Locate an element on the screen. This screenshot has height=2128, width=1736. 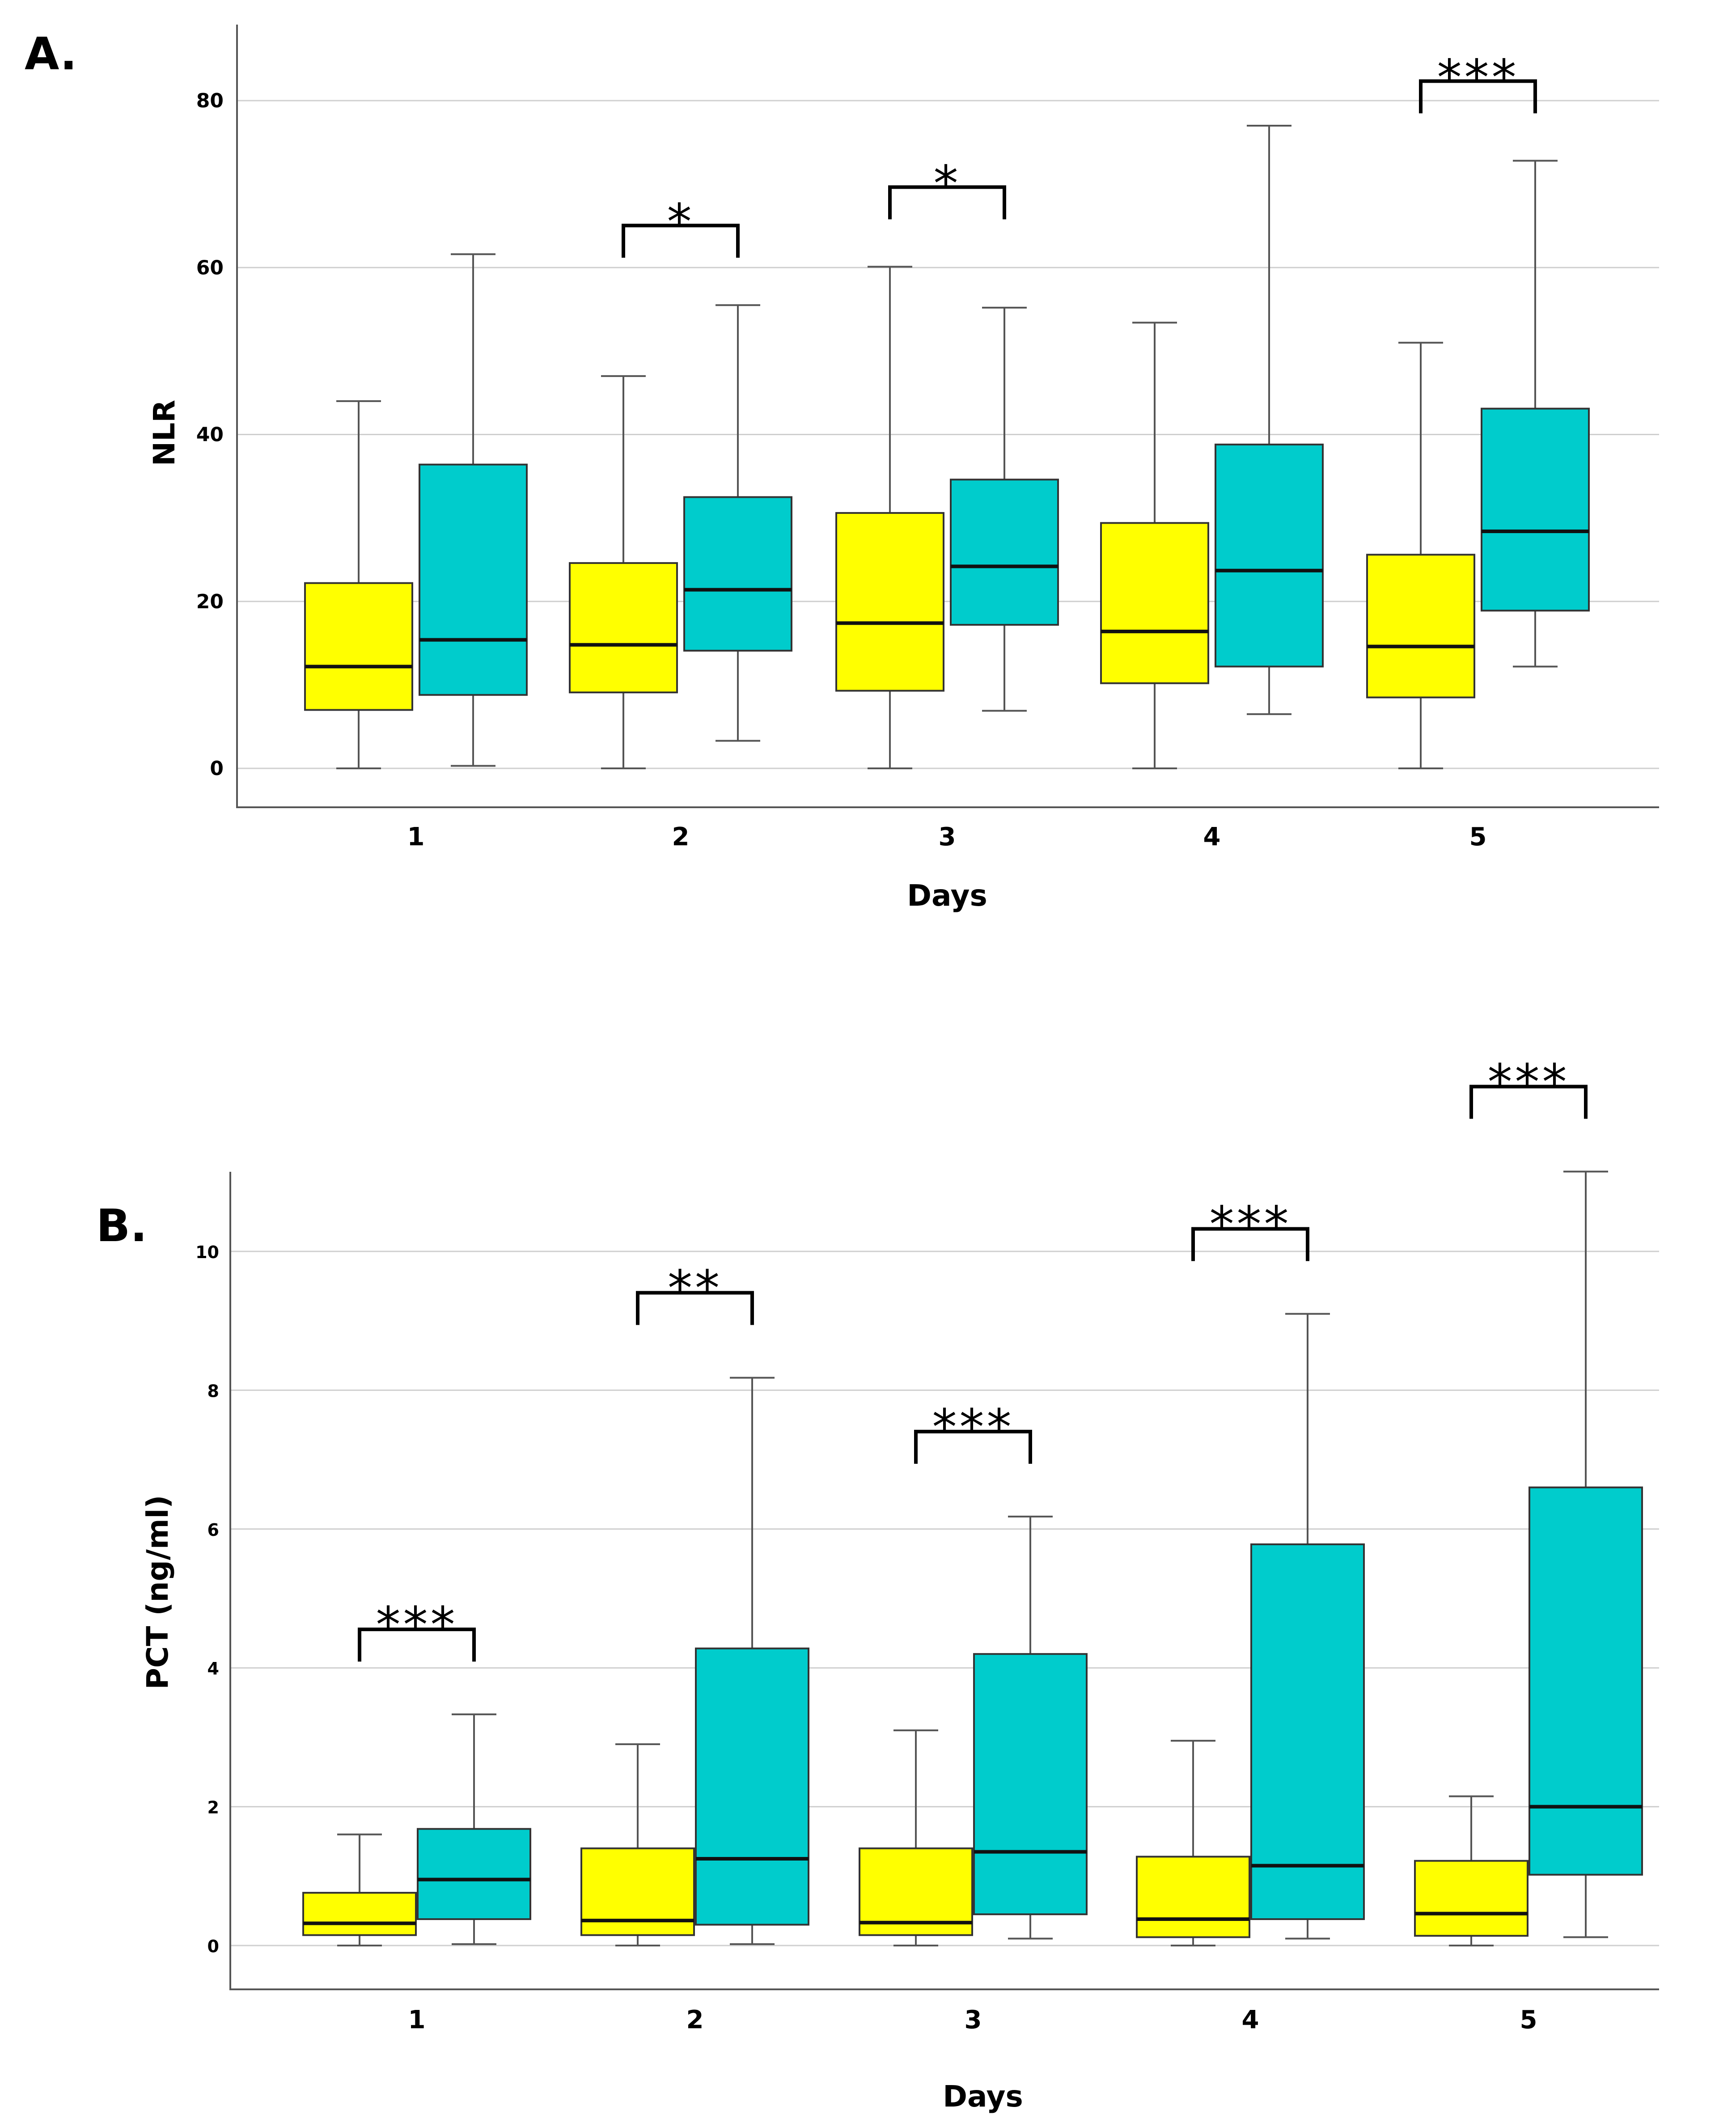
panel-a-x-tick-labels: 1 2 3 4 5 is located at coordinates (947, 837).